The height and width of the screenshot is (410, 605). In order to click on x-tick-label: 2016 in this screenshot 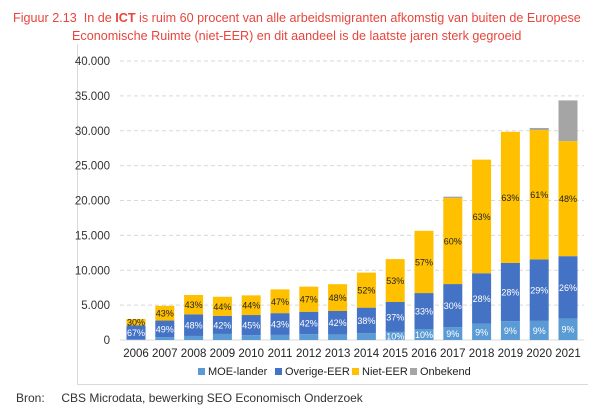, I will do `click(424, 354)`.